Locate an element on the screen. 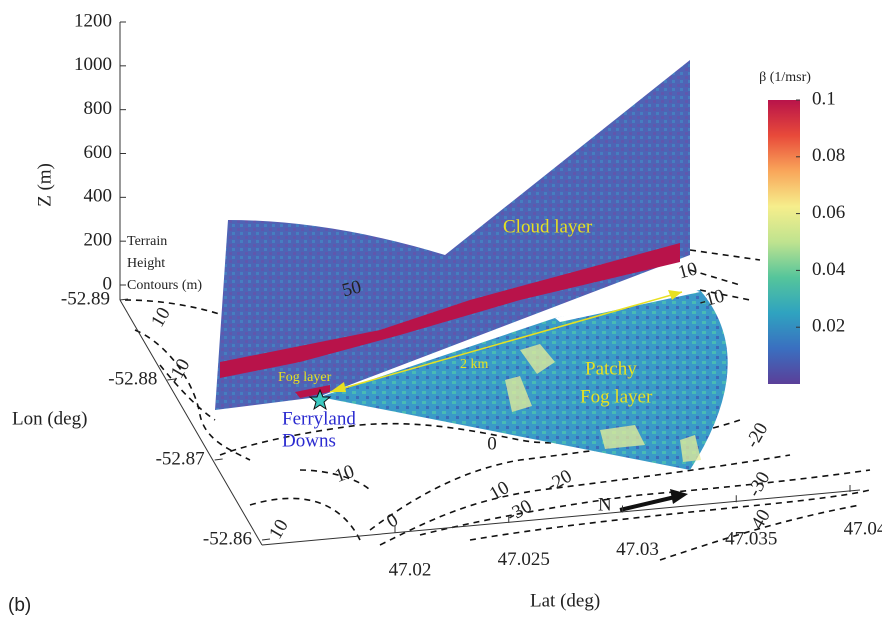 The image size is (882, 620). site-star is located at coordinates (320, 399).